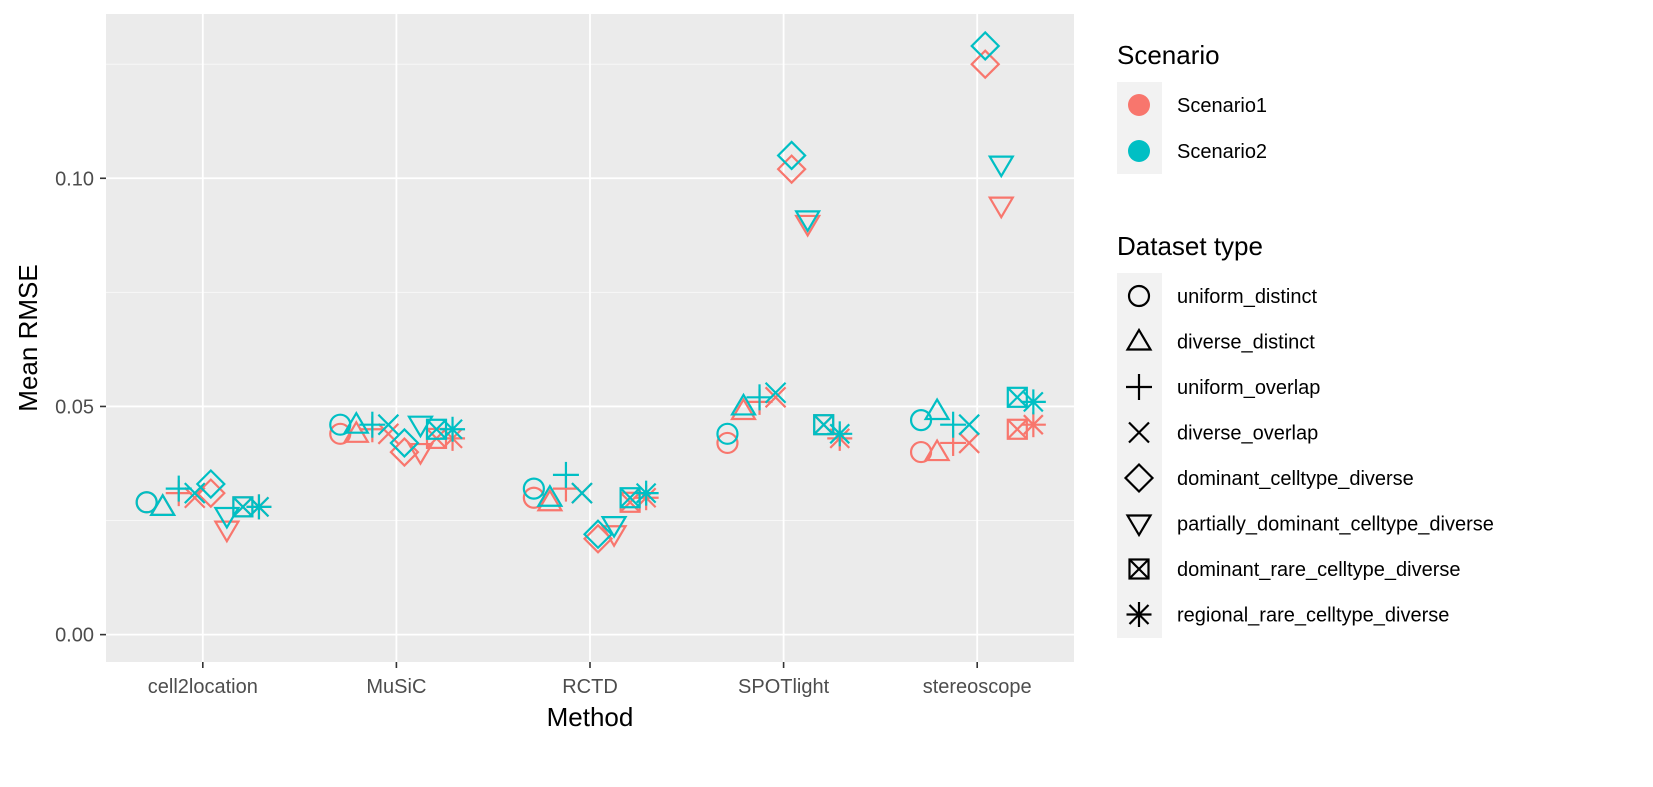 The image size is (1653, 787). What do you see at coordinates (1139, 339) in the screenshot?
I see `shape-legend-key-triangle` at bounding box center [1139, 339].